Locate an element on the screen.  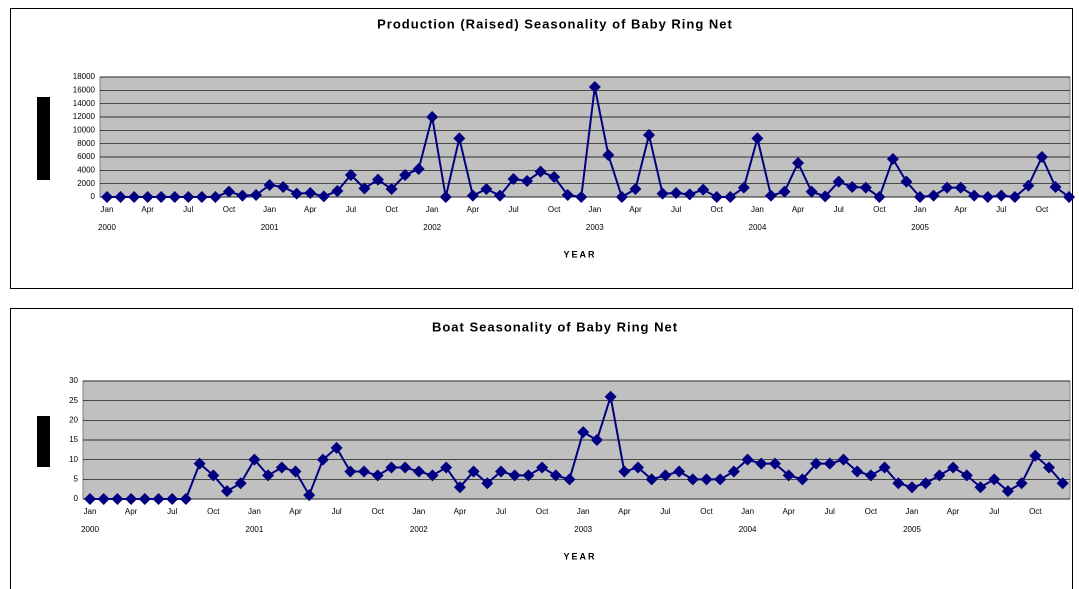
year-label: 2005 is located at coordinates (920, 227).